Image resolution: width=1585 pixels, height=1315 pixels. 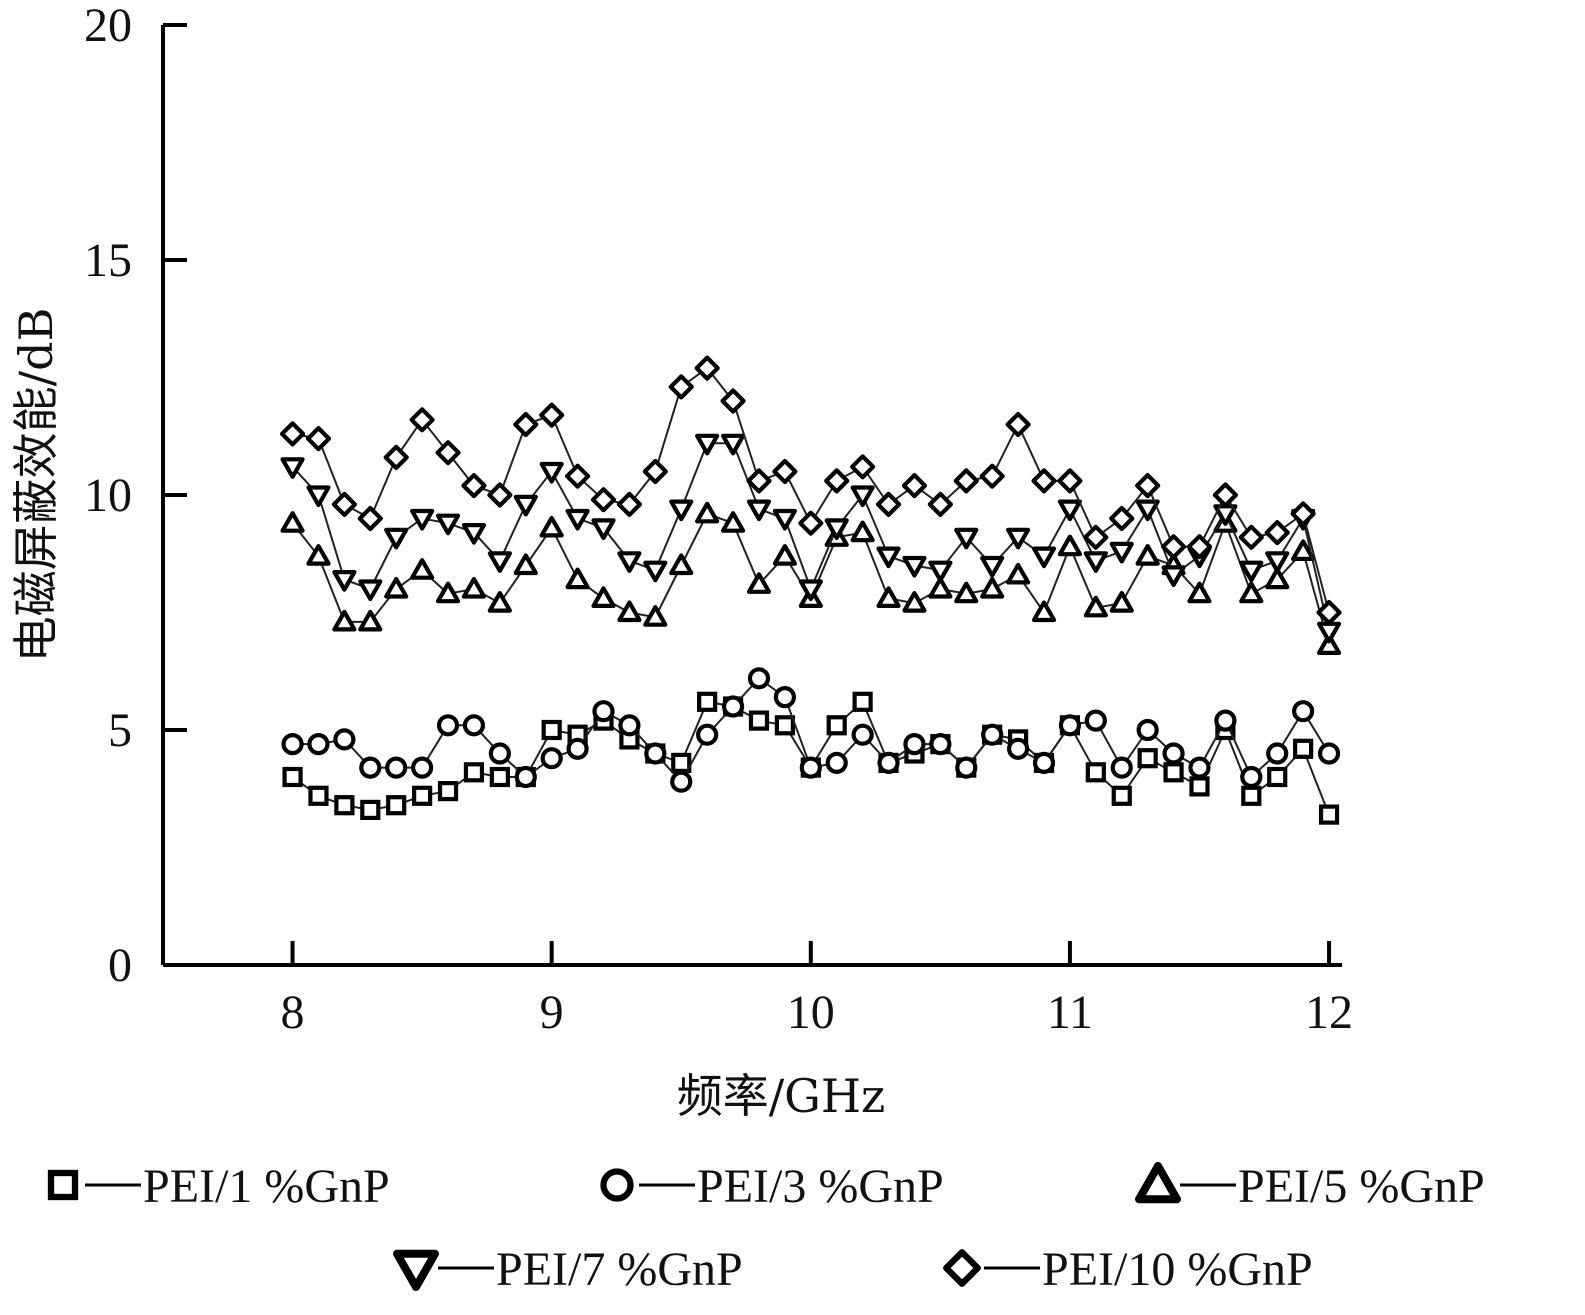 I want to click on x-tick-label: 8, so click(x=293, y=1012).